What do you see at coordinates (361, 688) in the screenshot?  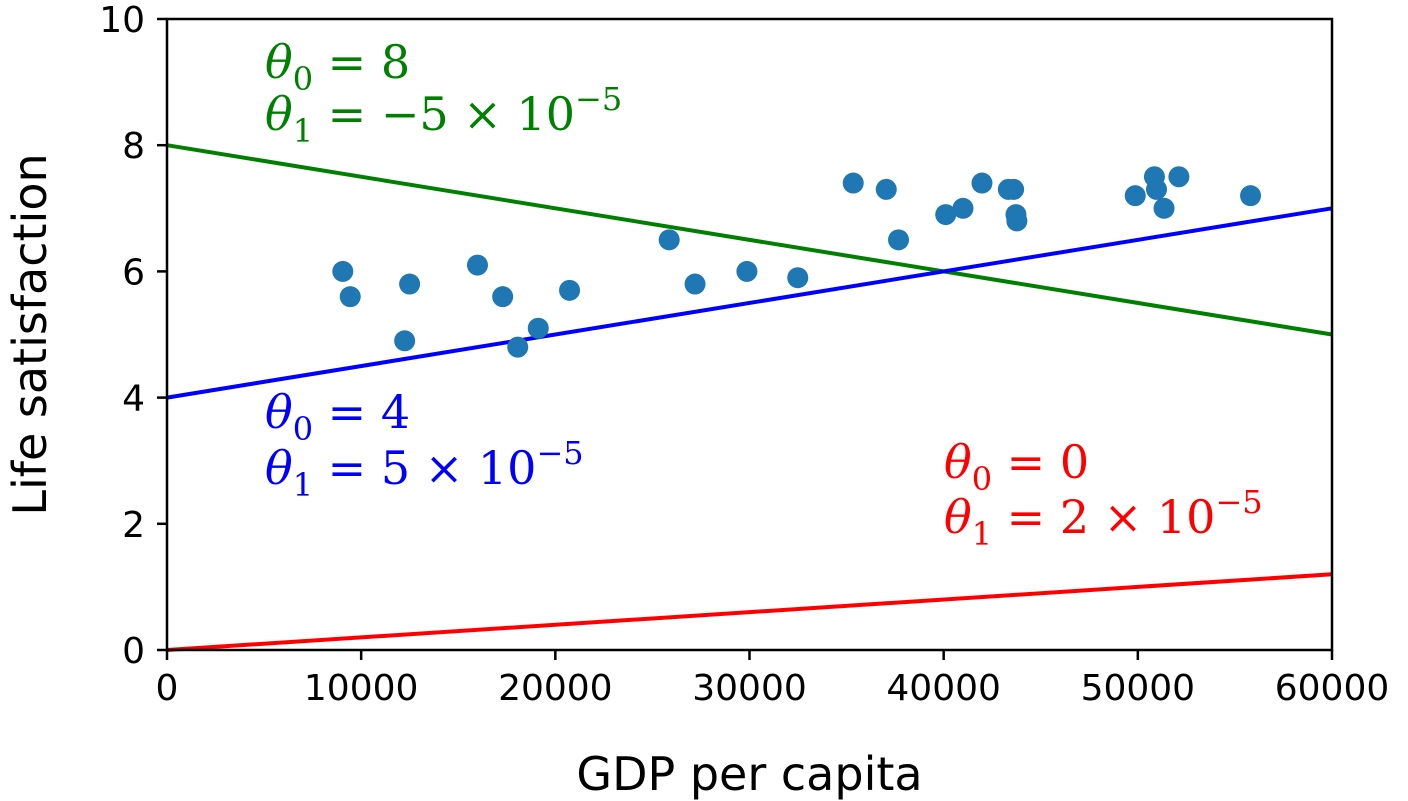 I see `x-tick-label: 10000` at bounding box center [361, 688].